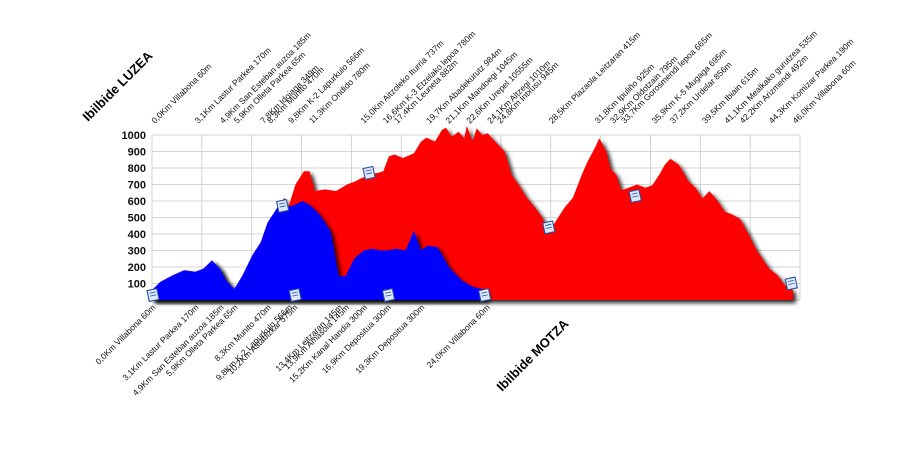 The width and height of the screenshot is (900, 450). What do you see at coordinates (137, 252) in the screenshot?
I see `y-tick-label: 300` at bounding box center [137, 252].